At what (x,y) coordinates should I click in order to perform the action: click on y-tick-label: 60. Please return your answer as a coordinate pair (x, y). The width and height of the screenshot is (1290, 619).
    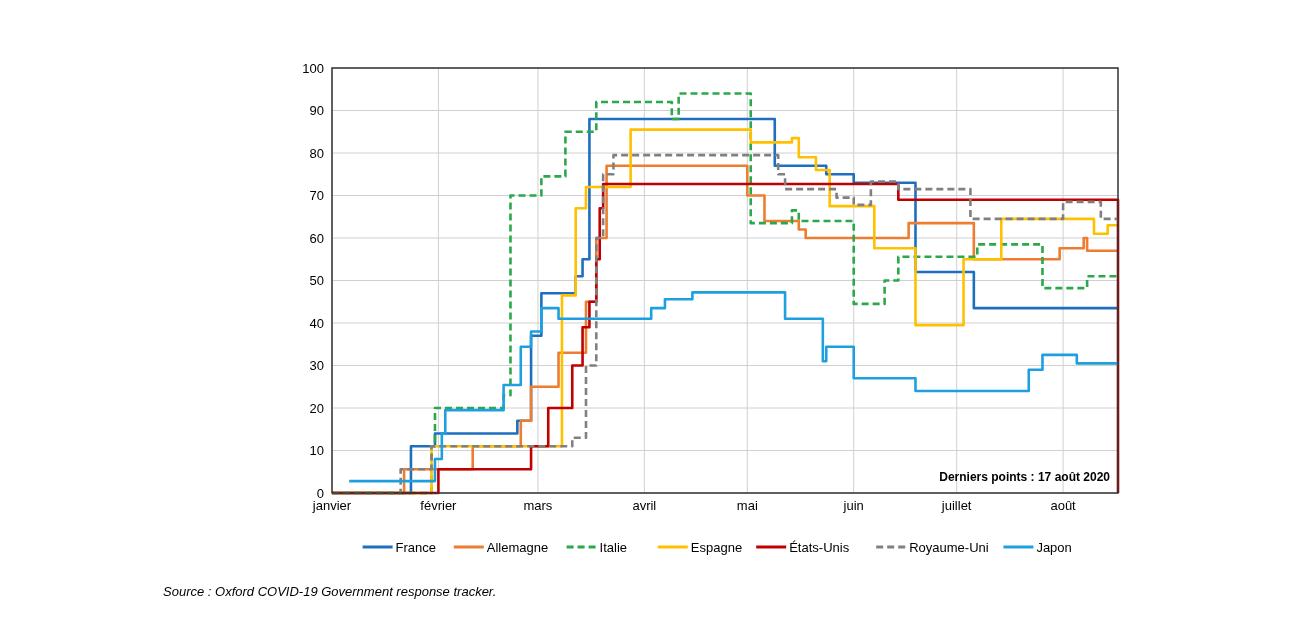
    Looking at the image, I should click on (316, 238).